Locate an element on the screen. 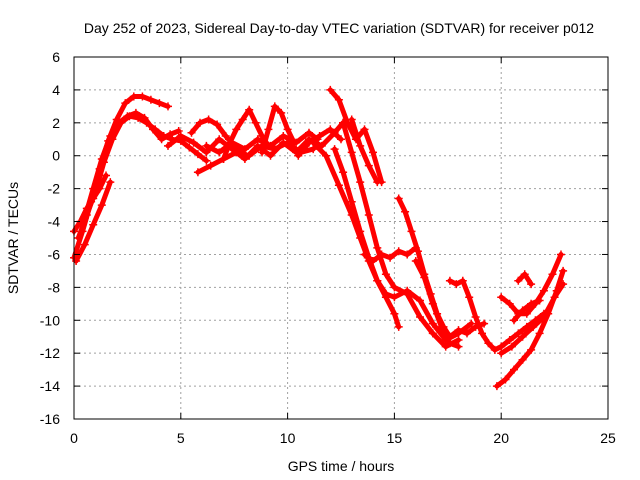 This screenshot has height=480, width=640. x-axis-label: GPS time / hours is located at coordinates (341, 466).